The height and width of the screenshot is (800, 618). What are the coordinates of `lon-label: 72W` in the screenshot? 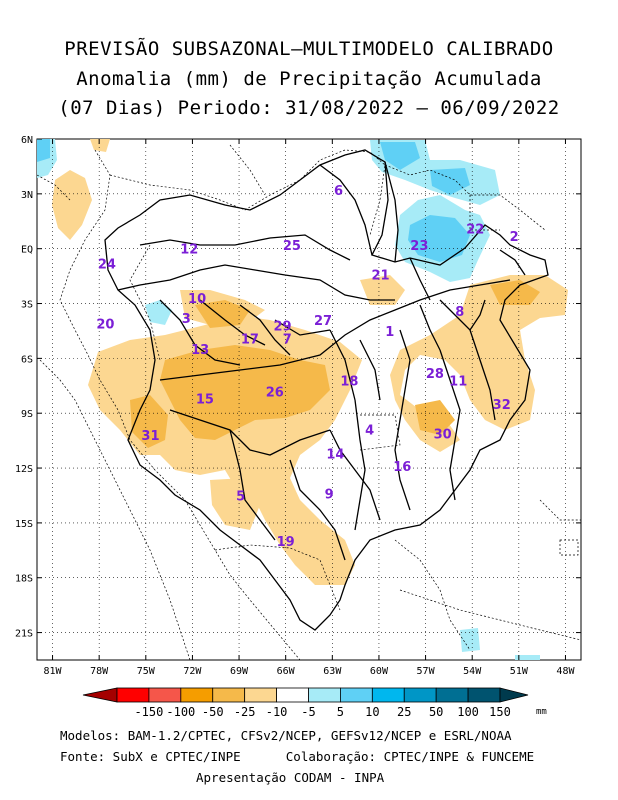 It's located at (192, 671).